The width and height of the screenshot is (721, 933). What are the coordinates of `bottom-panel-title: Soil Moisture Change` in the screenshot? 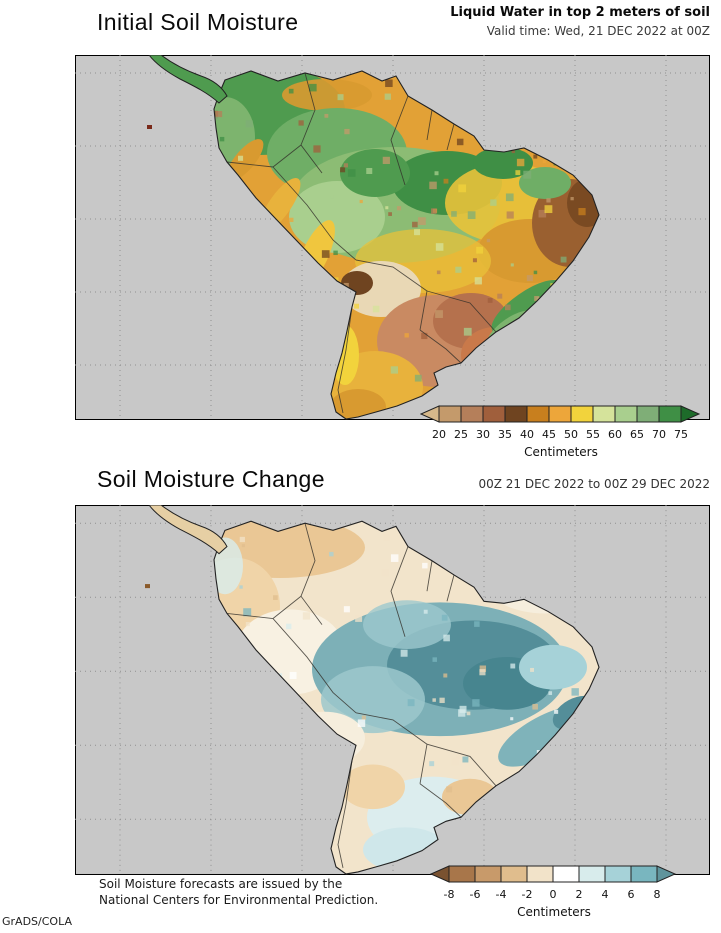 It's located at (211, 479).